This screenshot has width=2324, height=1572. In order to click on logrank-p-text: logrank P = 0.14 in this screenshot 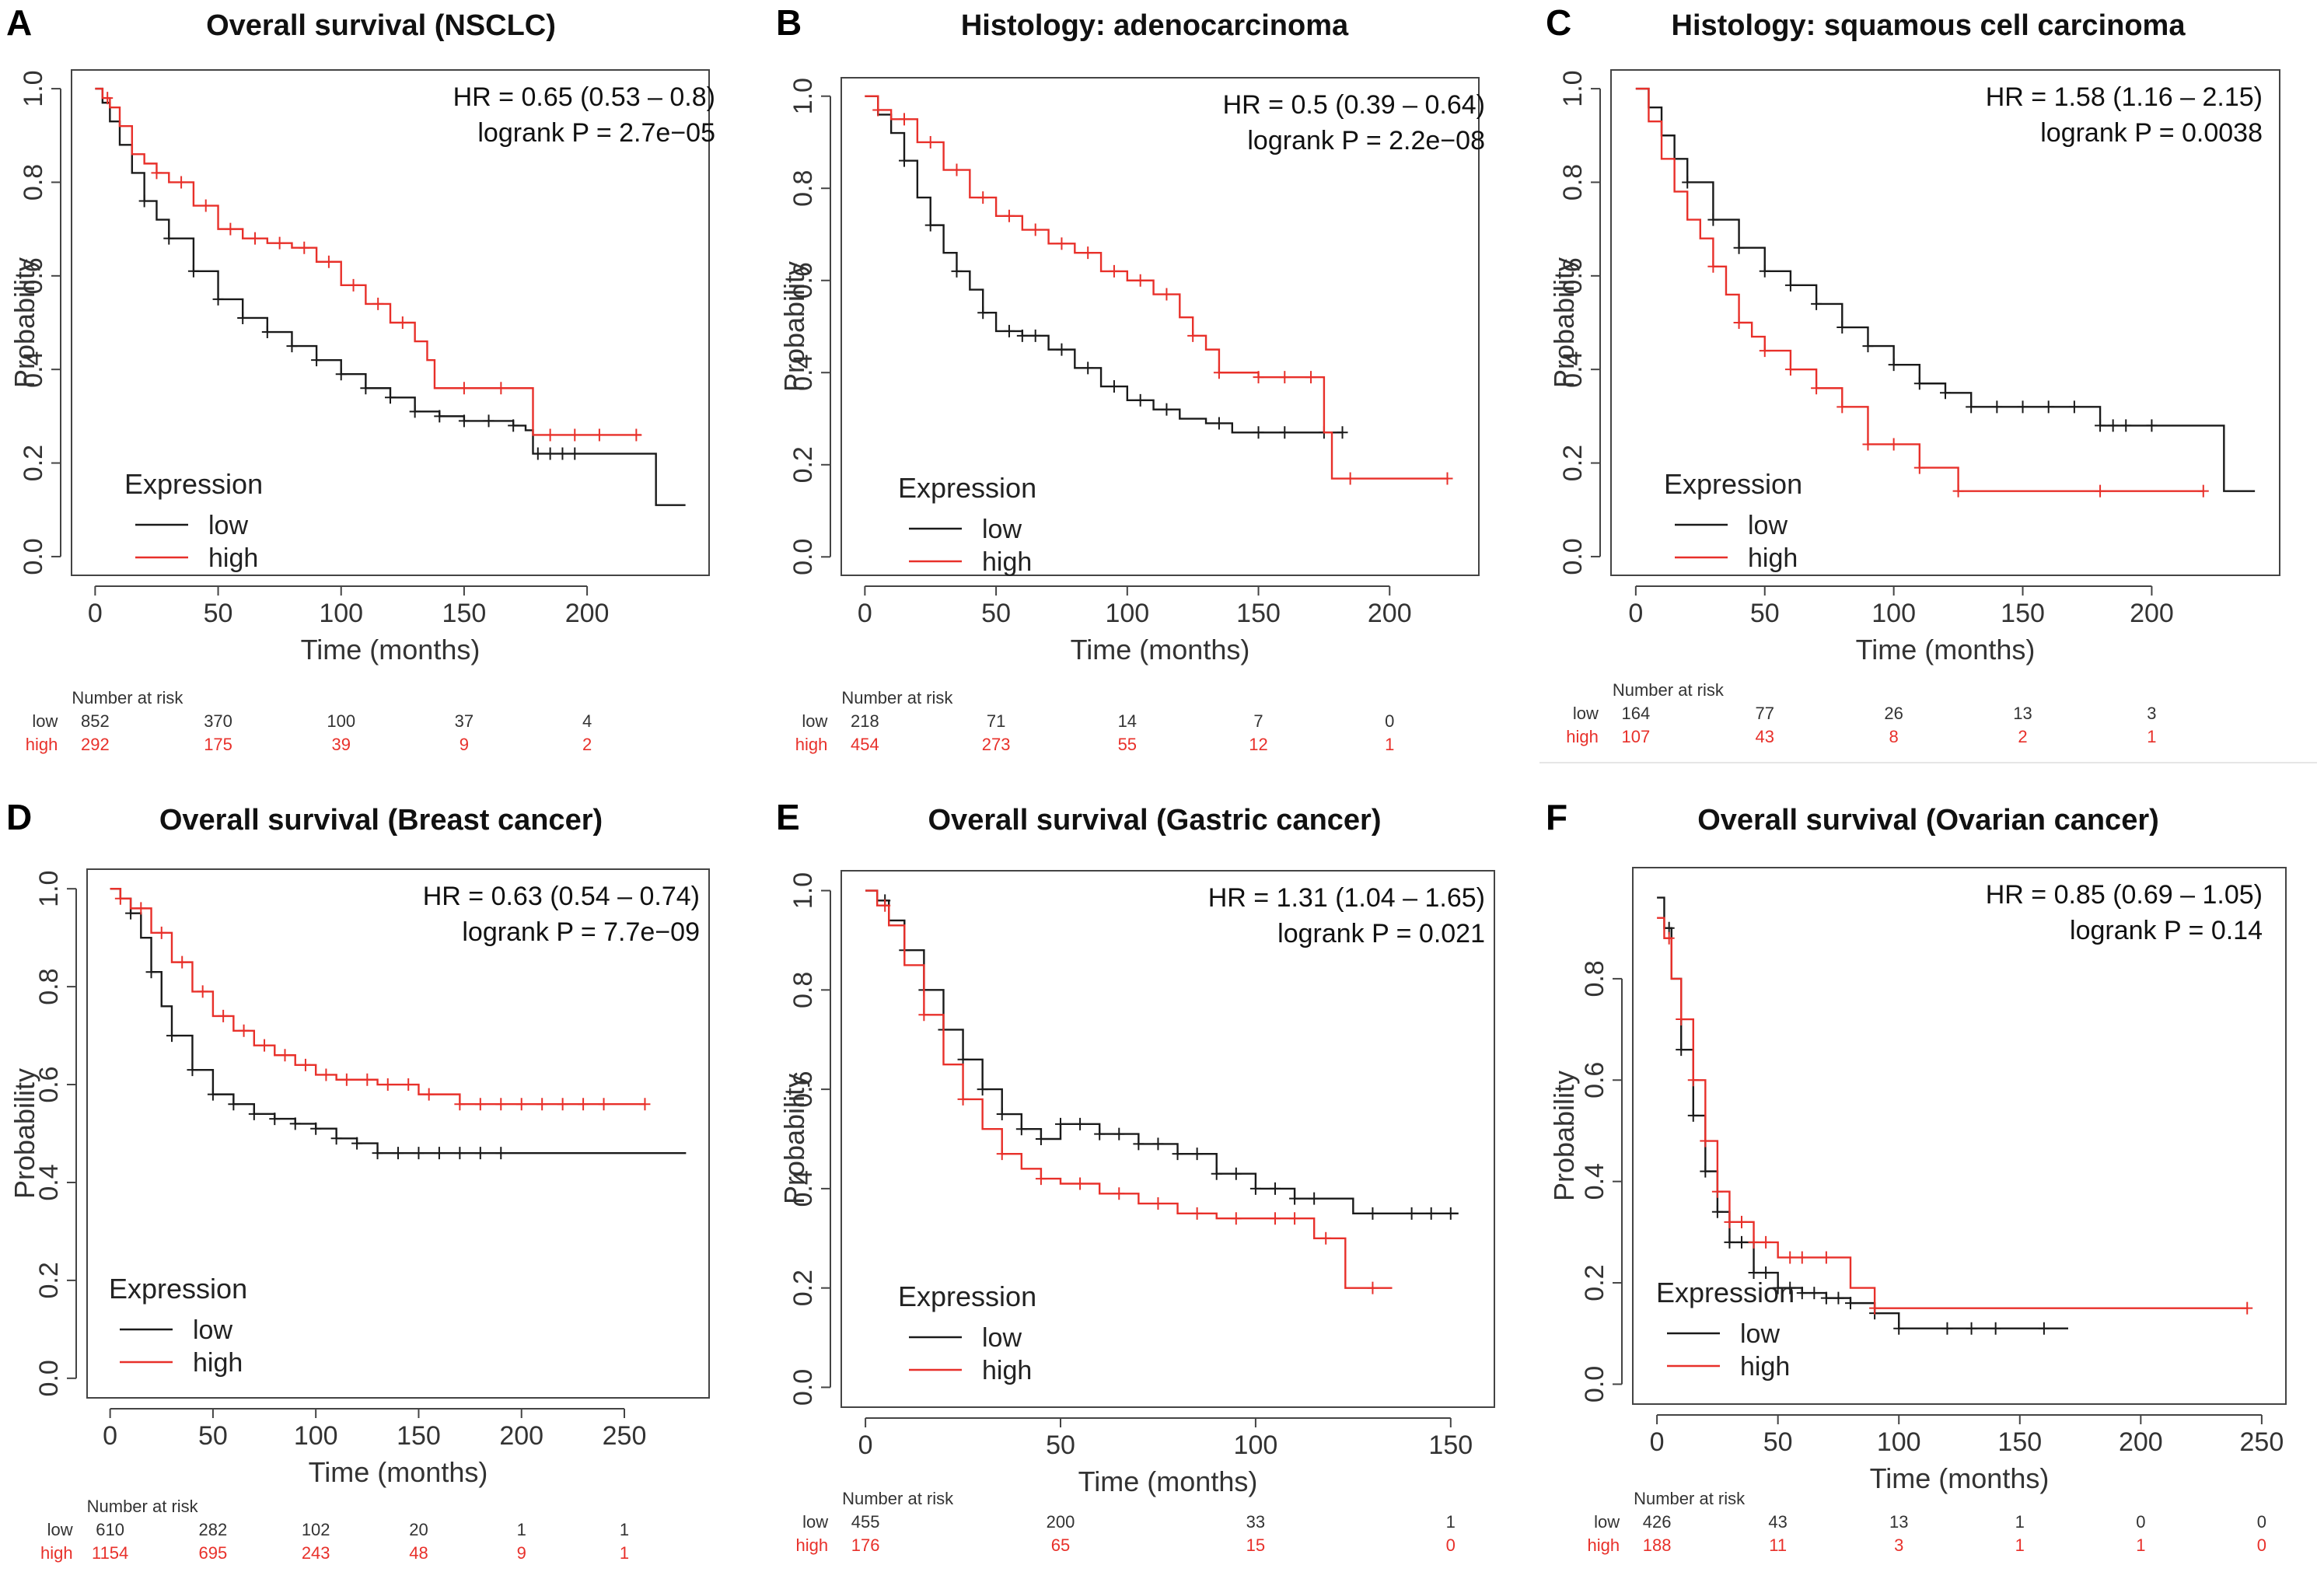, I will do `click(2166, 931)`.